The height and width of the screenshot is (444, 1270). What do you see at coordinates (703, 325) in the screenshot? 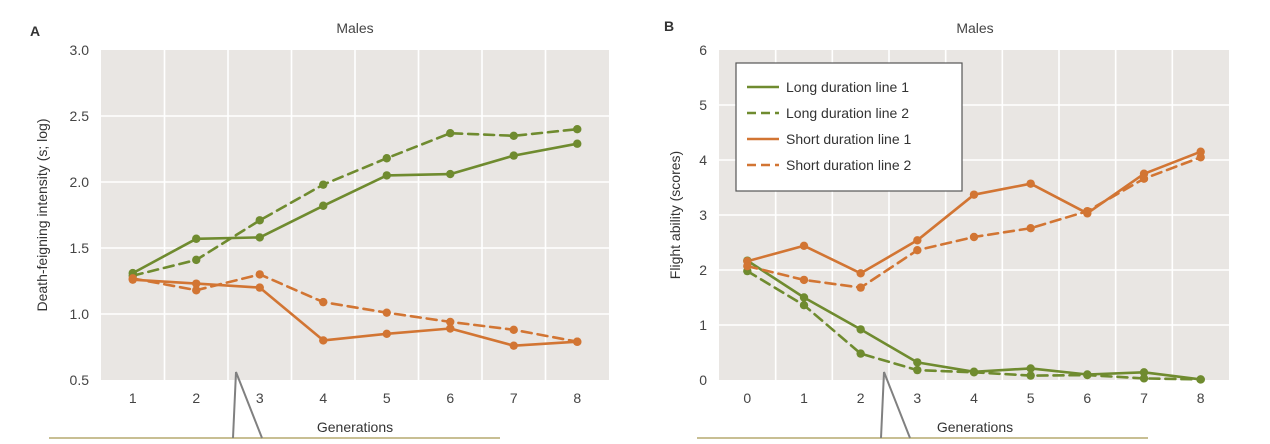
I see `panel-b-y-tick-label: 1` at bounding box center [703, 325].